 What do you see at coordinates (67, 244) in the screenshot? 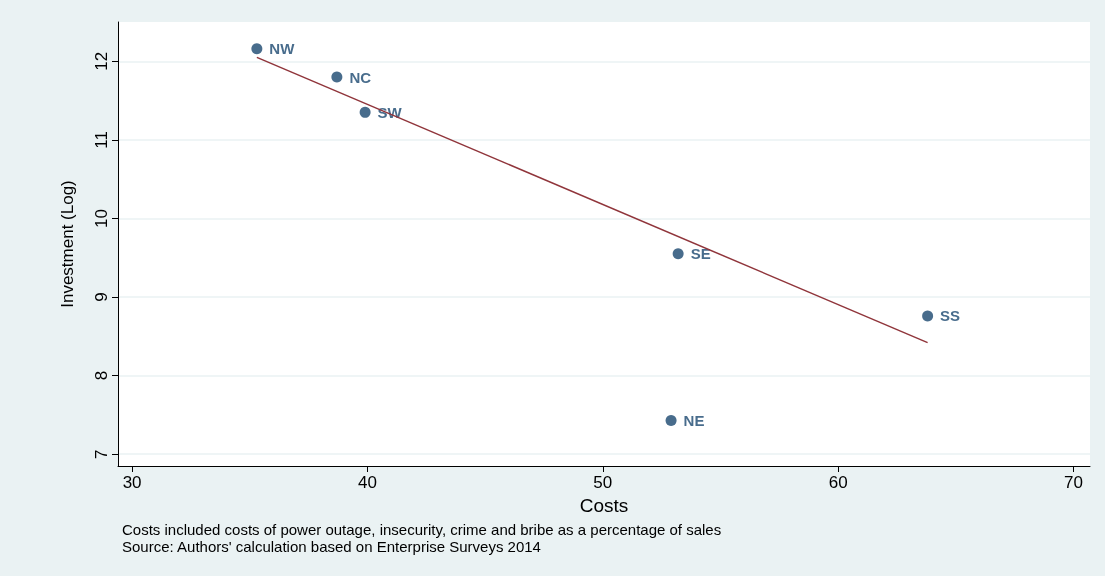
I see `y-axis-title: Investment (Log)` at bounding box center [67, 244].